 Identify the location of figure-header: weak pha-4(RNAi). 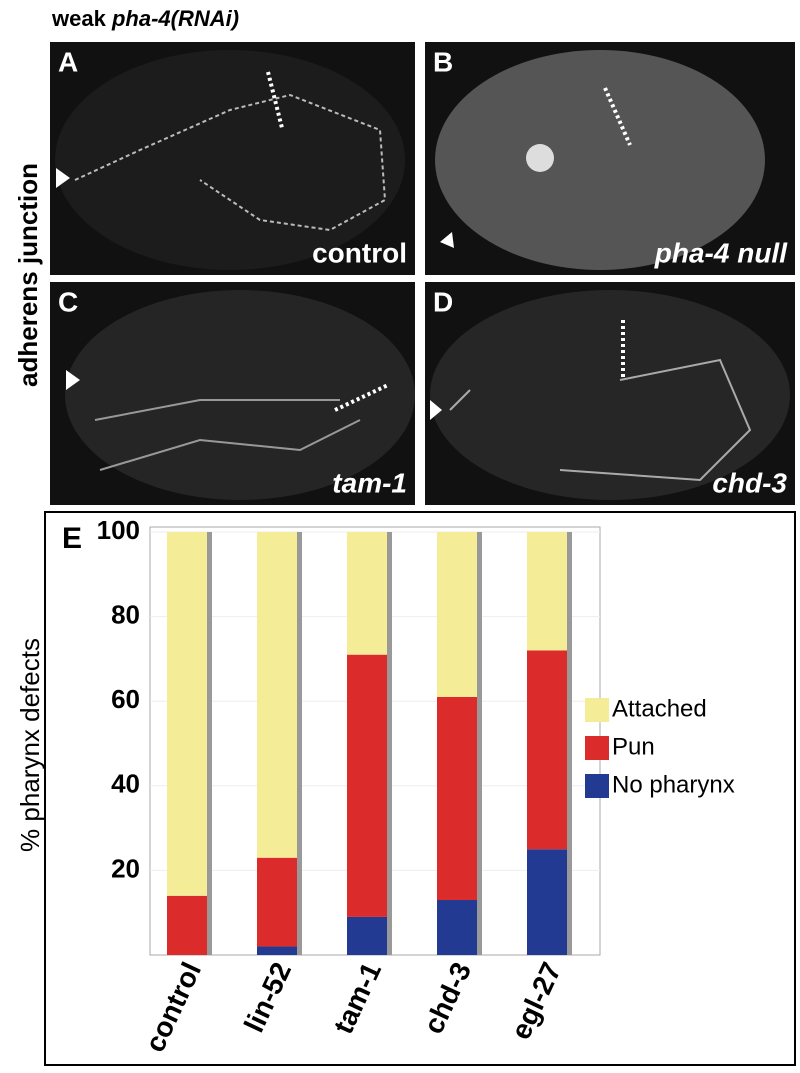
(145, 18).